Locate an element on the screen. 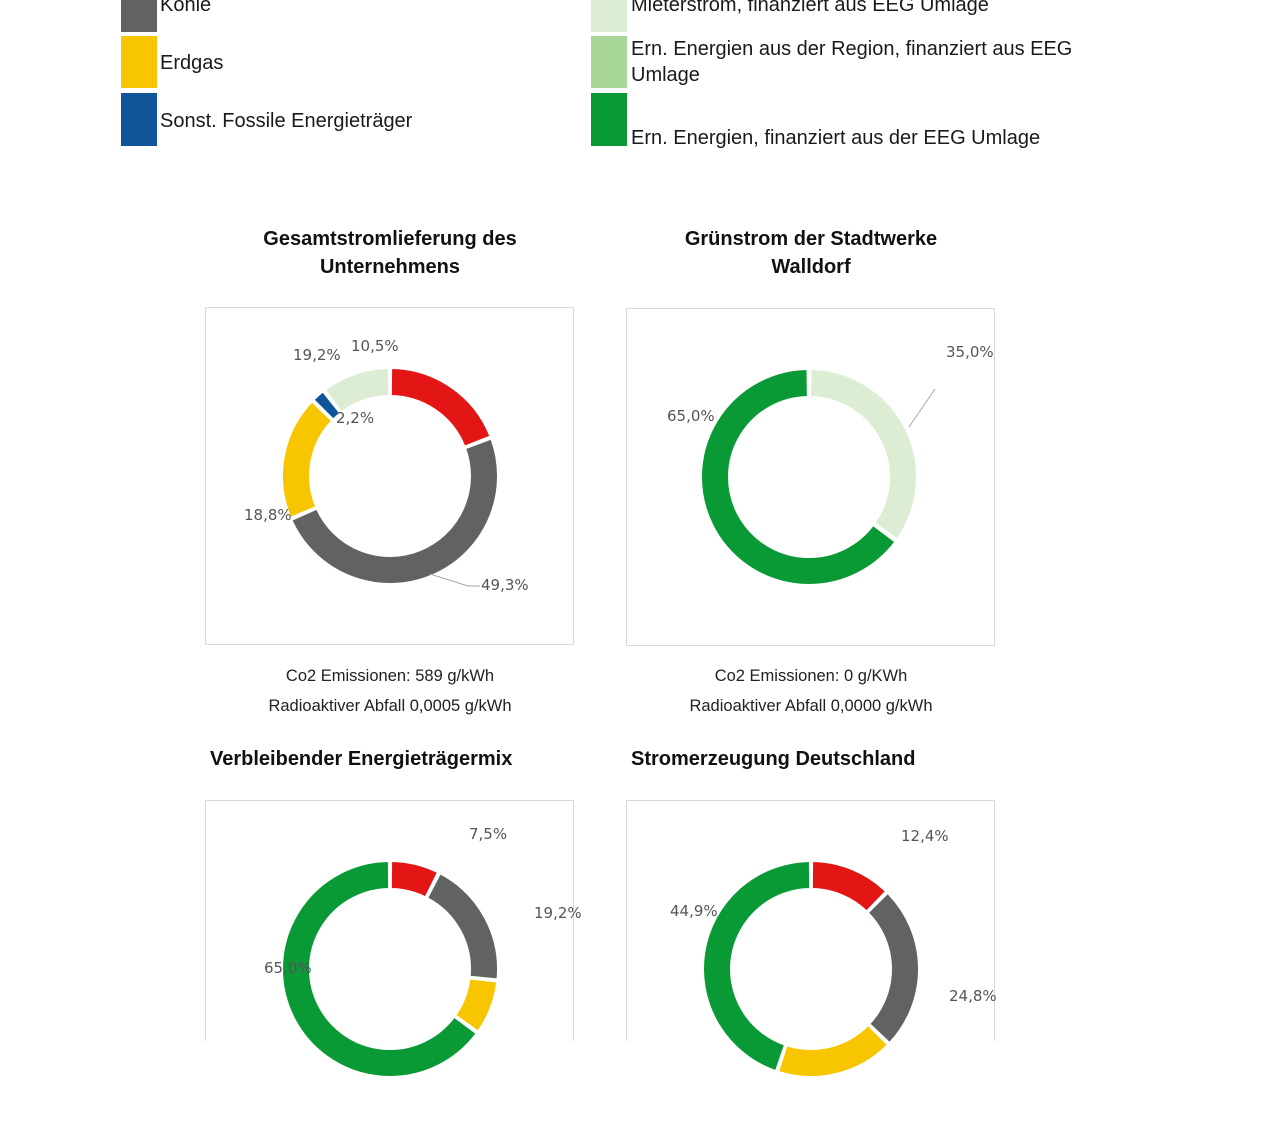 This screenshot has height=1137, width=1280. chart2-title-line2: Walldorf is located at coordinates (811, 267).